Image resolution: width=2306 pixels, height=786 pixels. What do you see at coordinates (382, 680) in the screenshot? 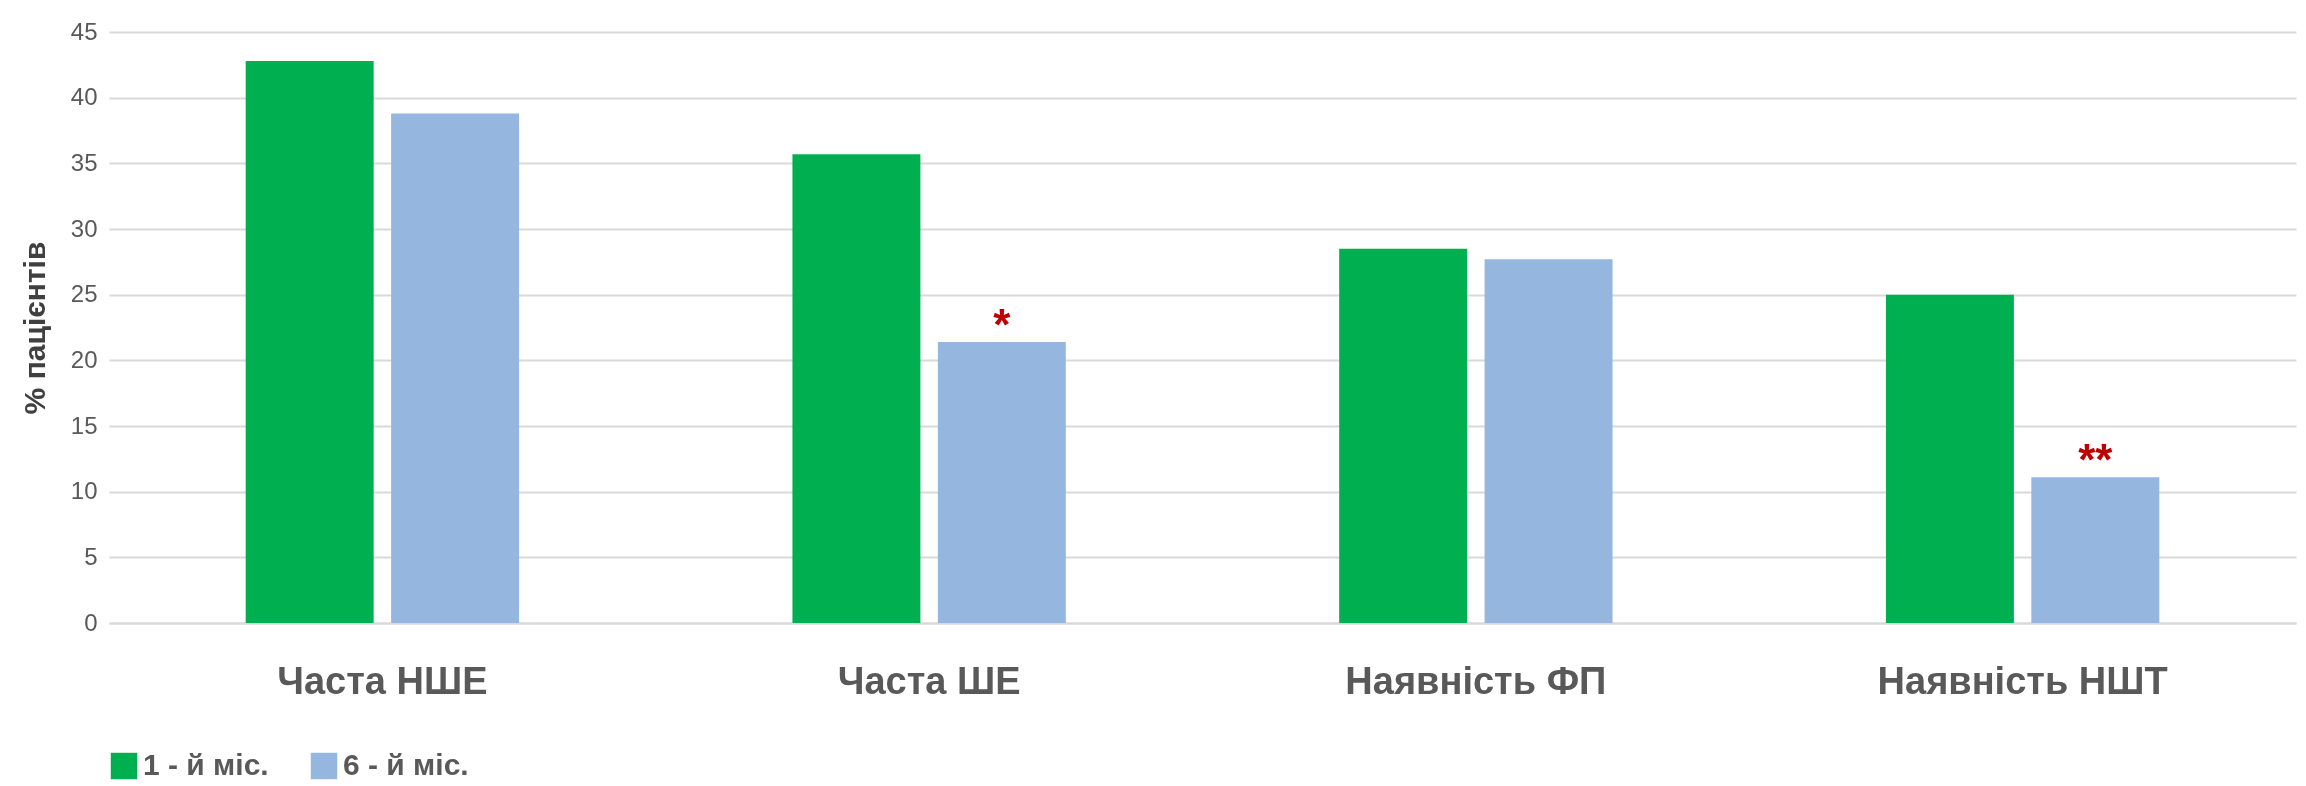
I see `x-tick-label: Часта НШЕ` at bounding box center [382, 680].